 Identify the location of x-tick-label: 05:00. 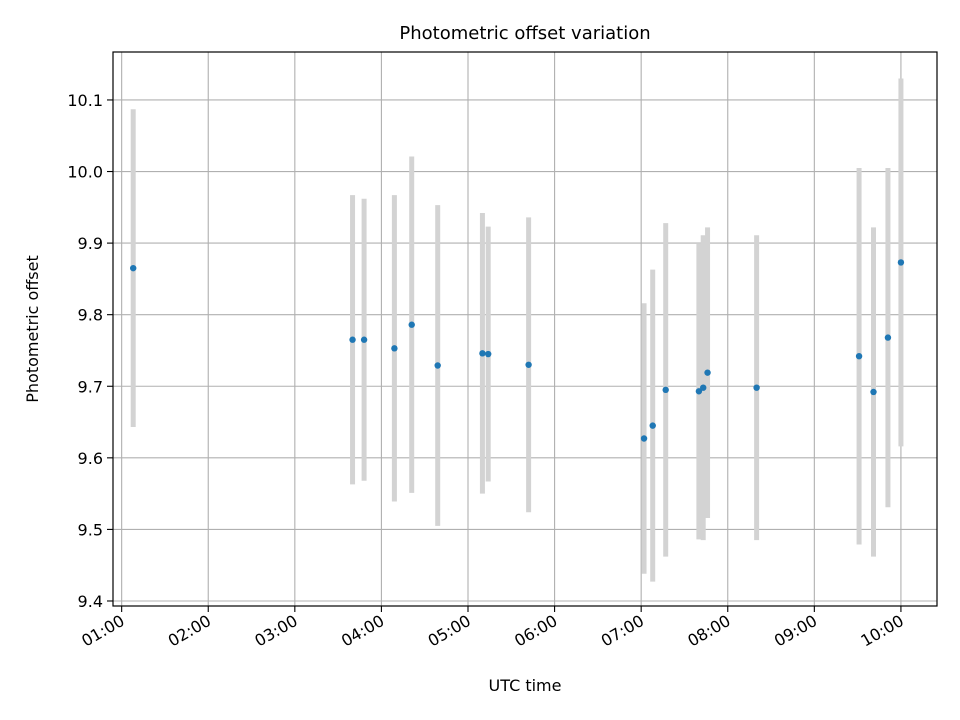
(449, 631).